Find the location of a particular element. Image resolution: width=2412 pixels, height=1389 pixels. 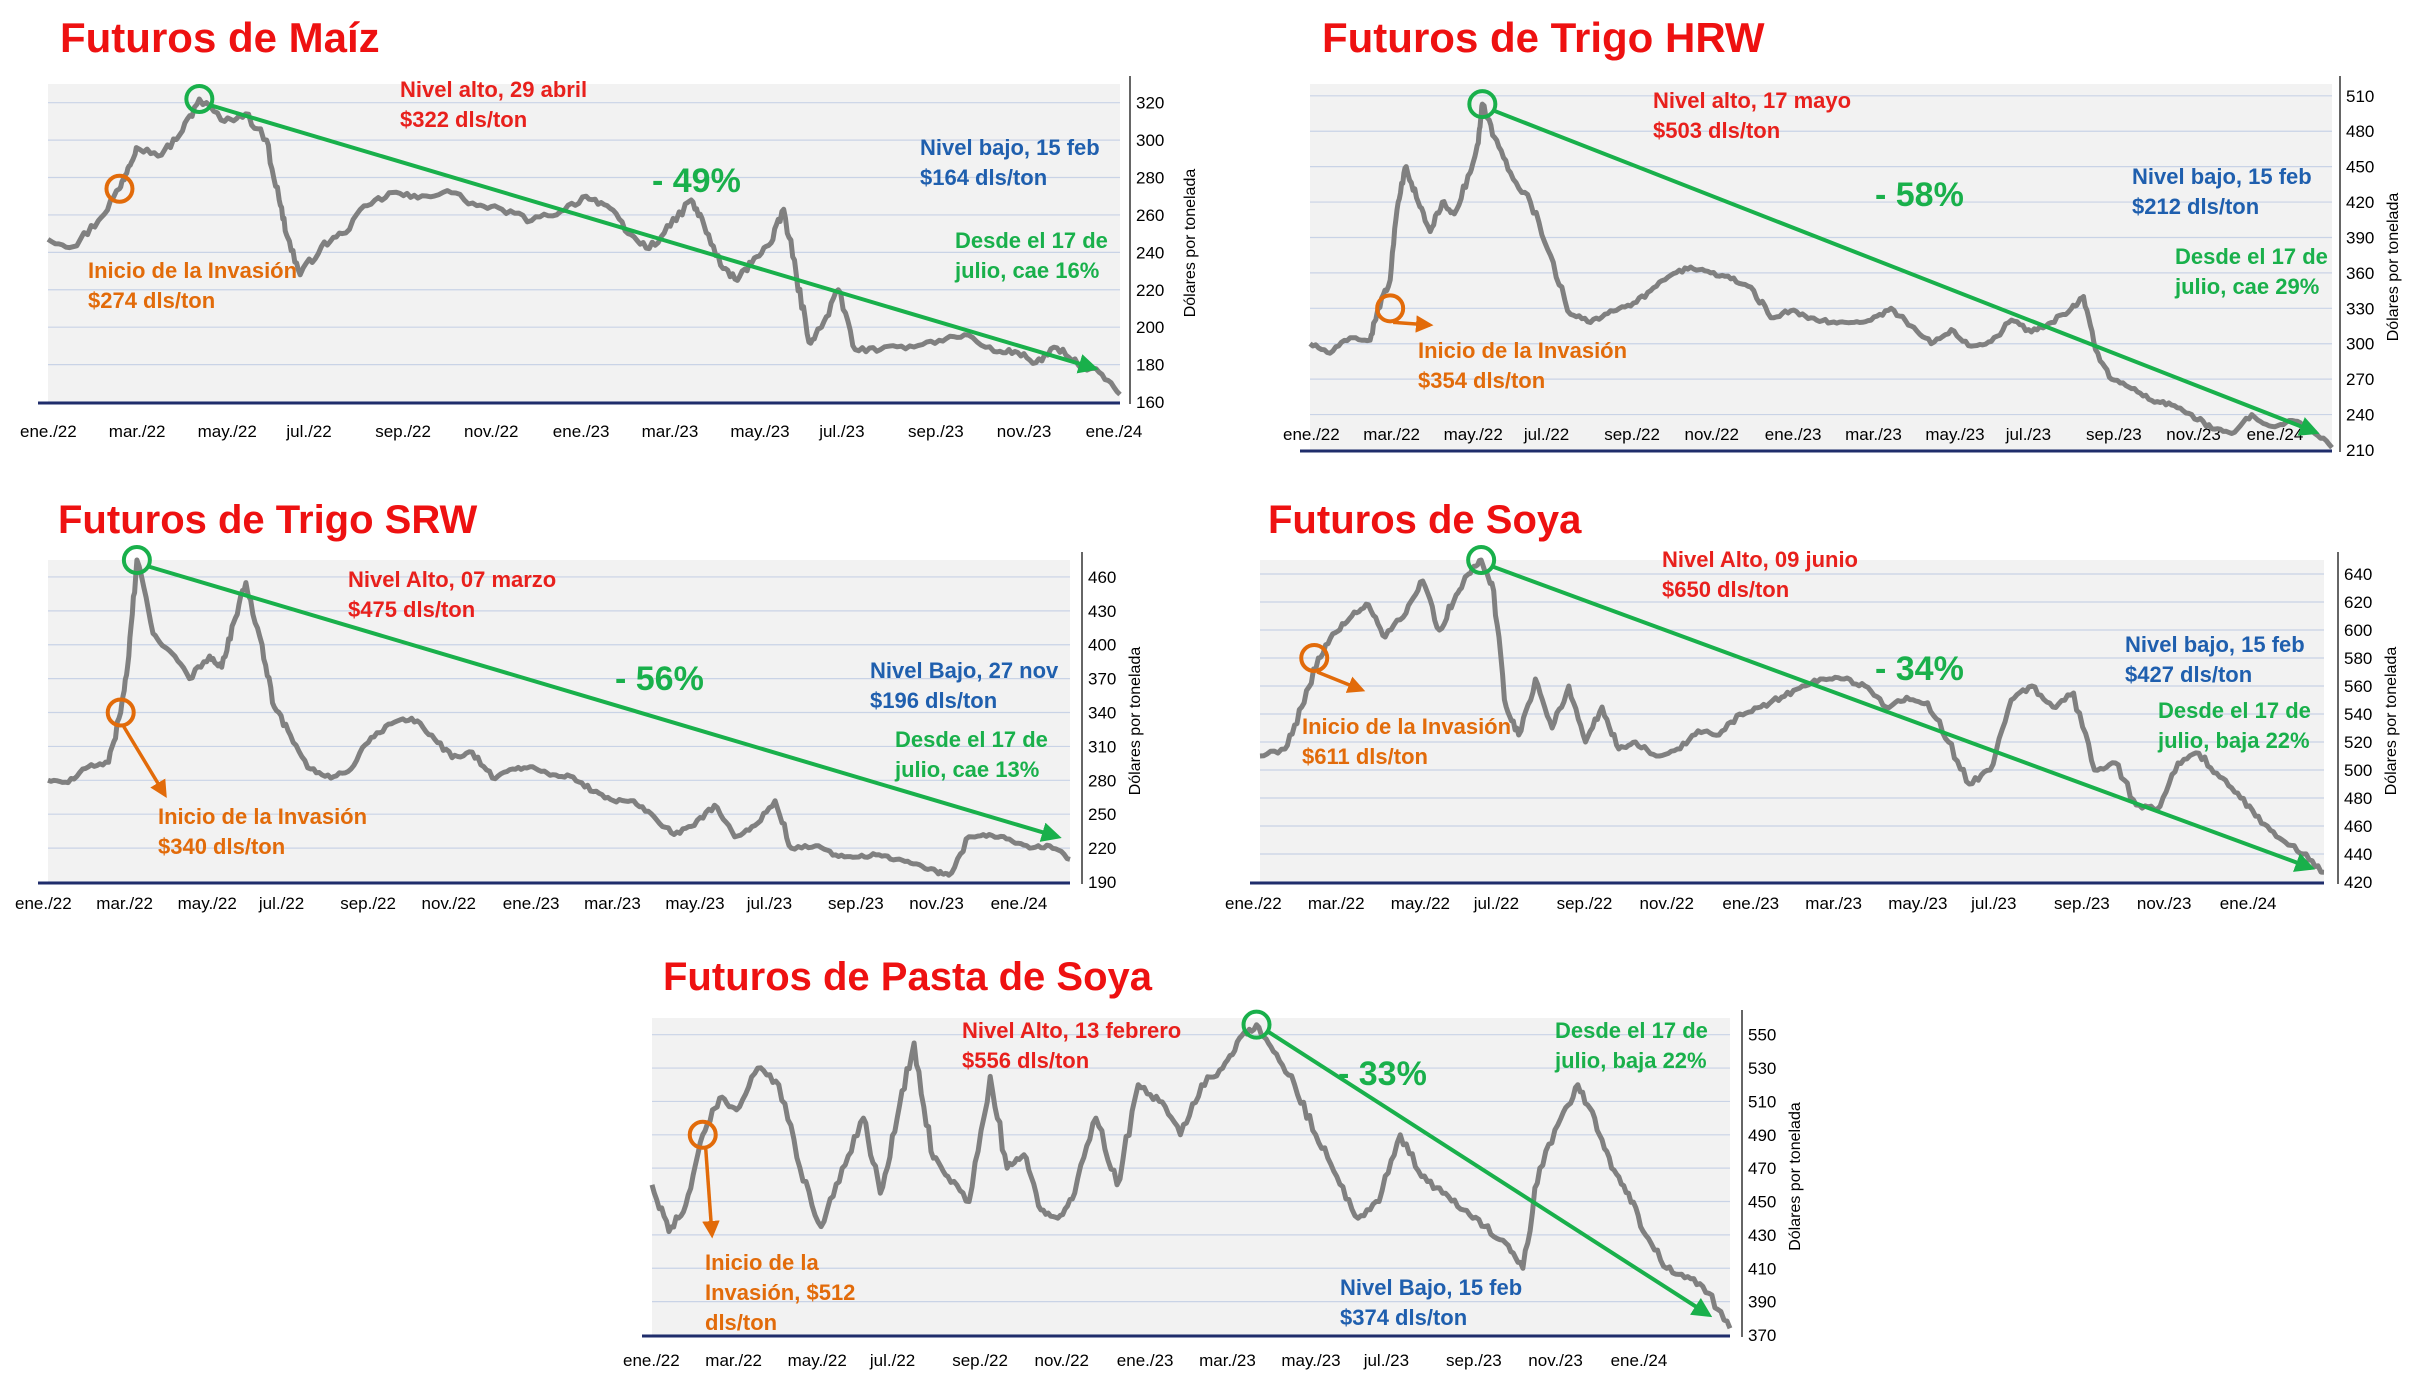

y-tick-label: 600 is located at coordinates (2358, 630).